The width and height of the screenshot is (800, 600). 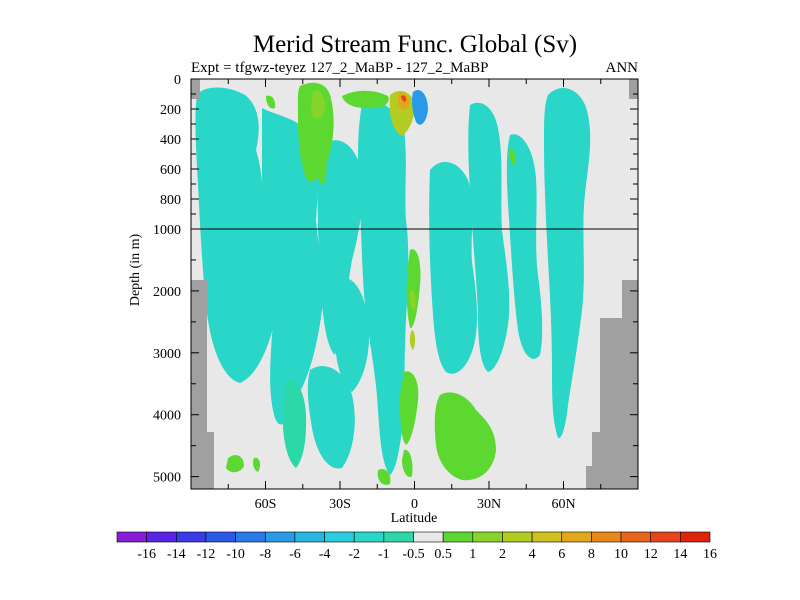 I want to click on y-axis-label: Depth (in m), so click(x=135, y=270).